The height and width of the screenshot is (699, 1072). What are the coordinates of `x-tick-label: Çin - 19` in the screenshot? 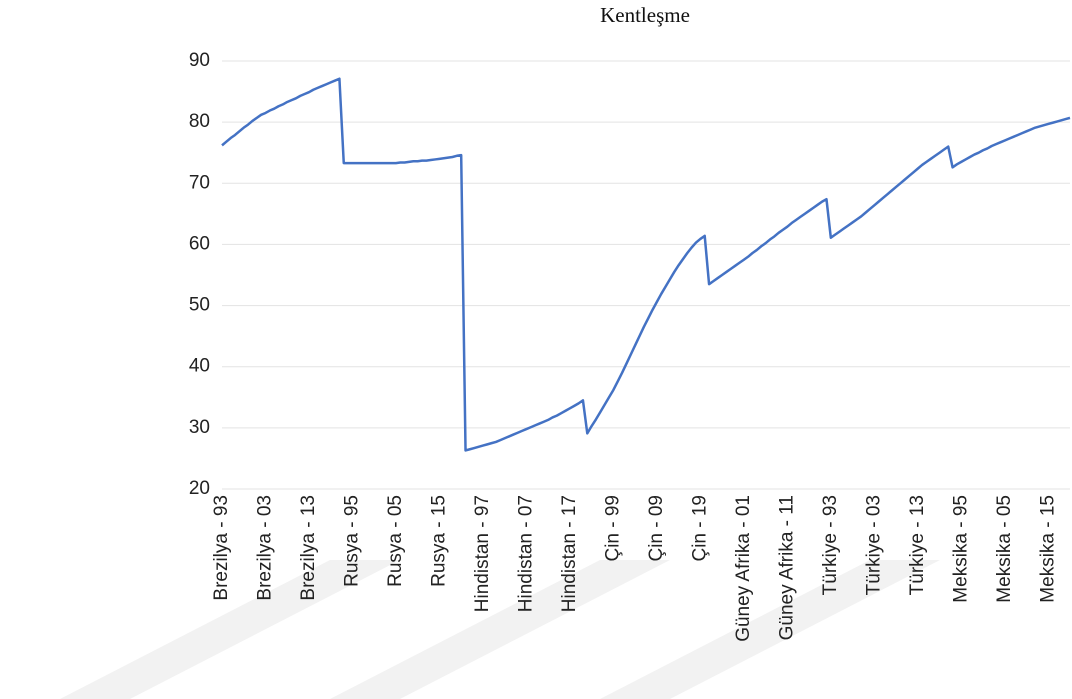 It's located at (699, 528).